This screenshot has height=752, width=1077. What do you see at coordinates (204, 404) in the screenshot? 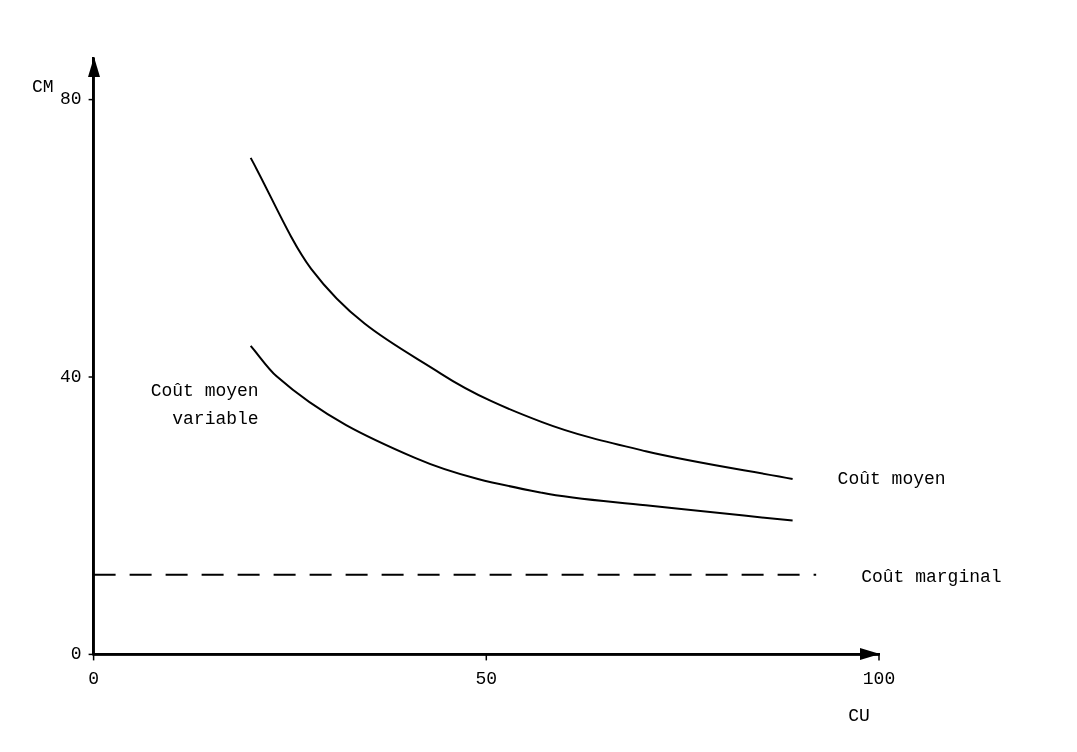
I see `series-label: Coût moyen variable` at bounding box center [204, 404].